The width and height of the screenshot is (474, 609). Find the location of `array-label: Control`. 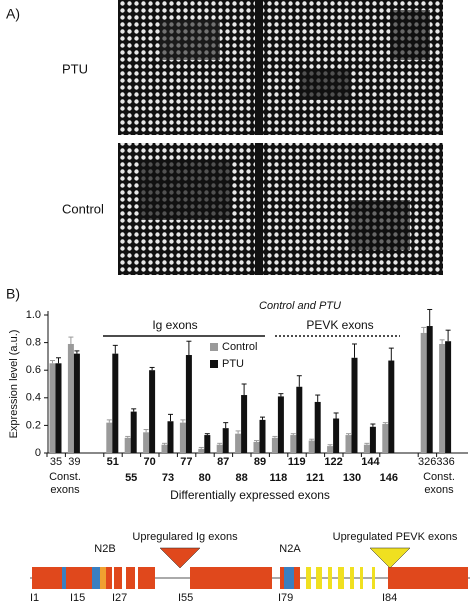

array-label: Control is located at coordinates (83, 208).